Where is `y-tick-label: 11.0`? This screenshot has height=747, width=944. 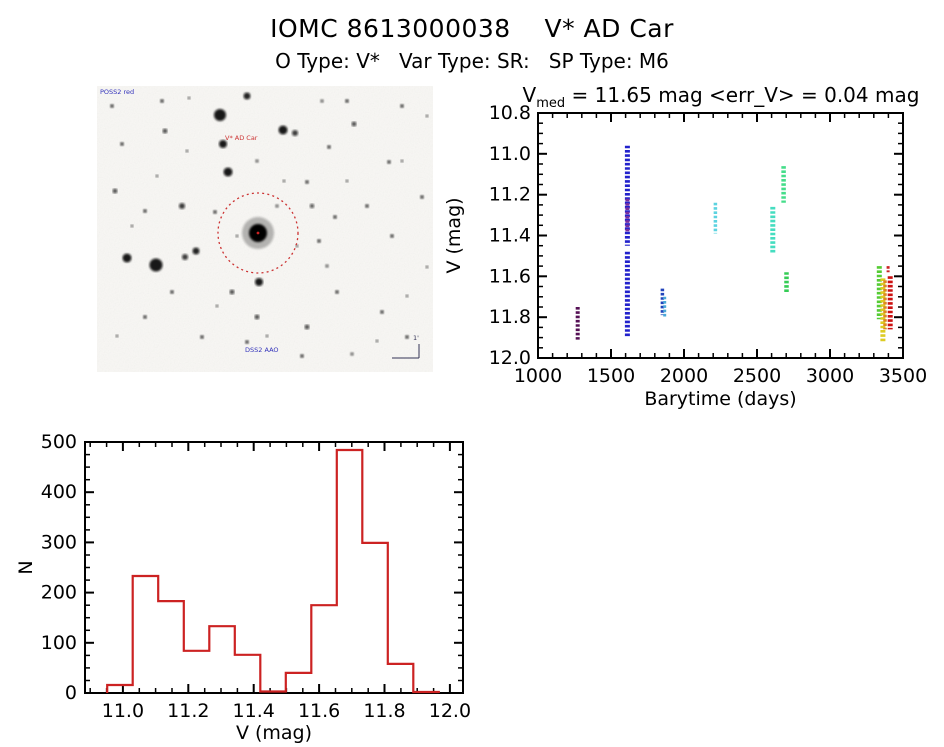
y-tick-label: 11.0 is located at coordinates (510, 154).